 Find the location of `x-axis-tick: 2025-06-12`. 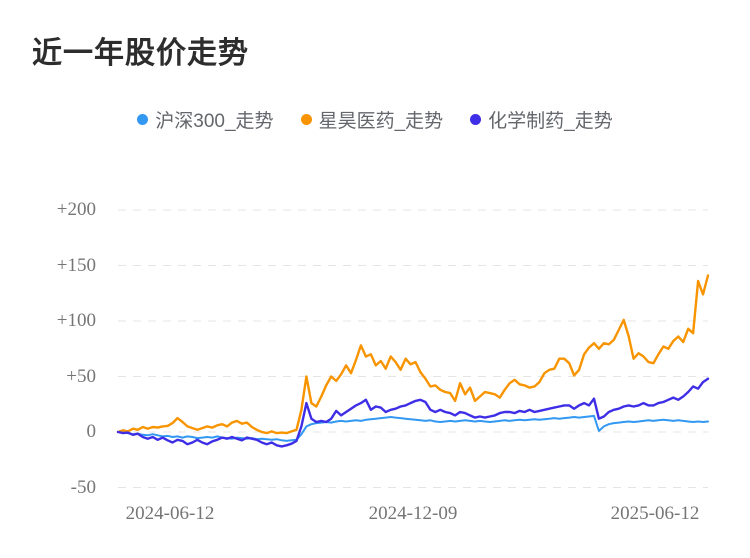

x-axis-tick: 2025-06-12 is located at coordinates (655, 513).